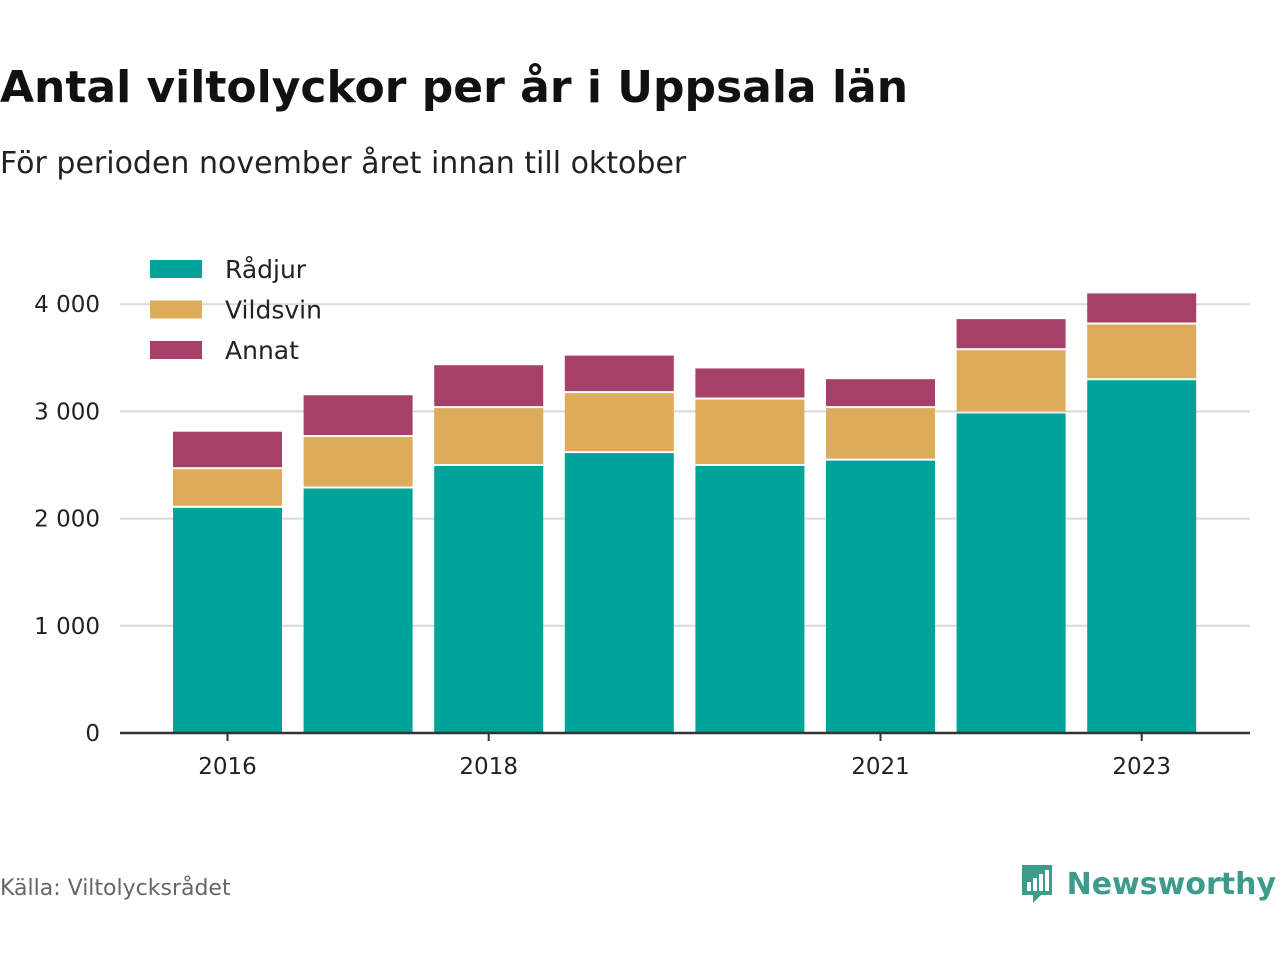 Image resolution: width=1280 pixels, height=960 pixels. What do you see at coordinates (67, 412) in the screenshot?
I see `y-tick-label: 3 000` at bounding box center [67, 412].